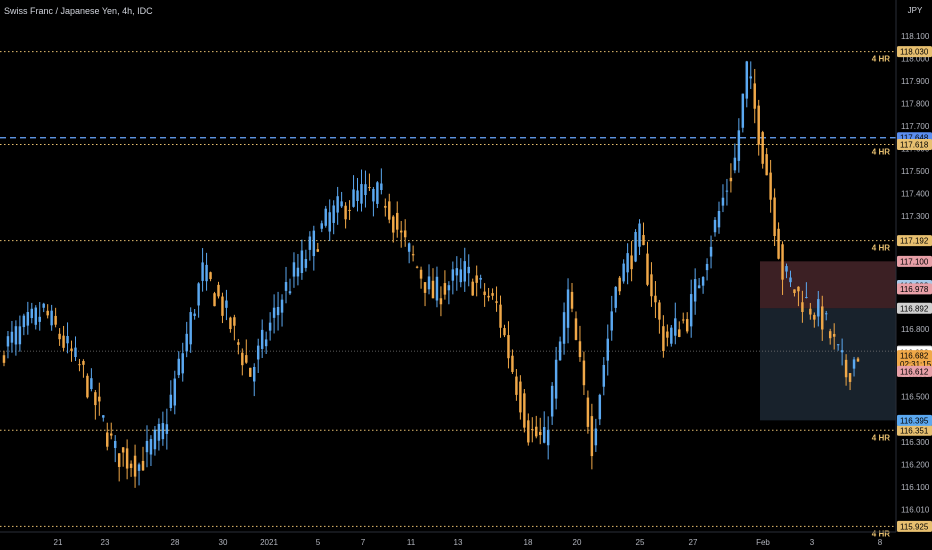 The width and height of the screenshot is (932, 550). Describe the element at coordinates (915, 10) in the screenshot. I see `currency-badge: JPY` at that location.